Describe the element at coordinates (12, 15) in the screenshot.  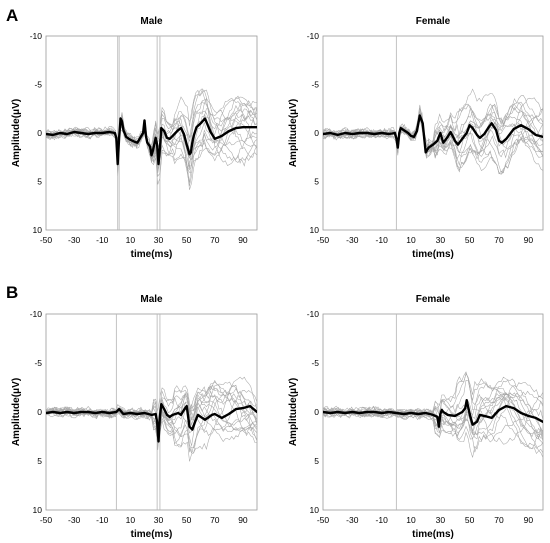
I see `panel-letter-a: A` at that location.